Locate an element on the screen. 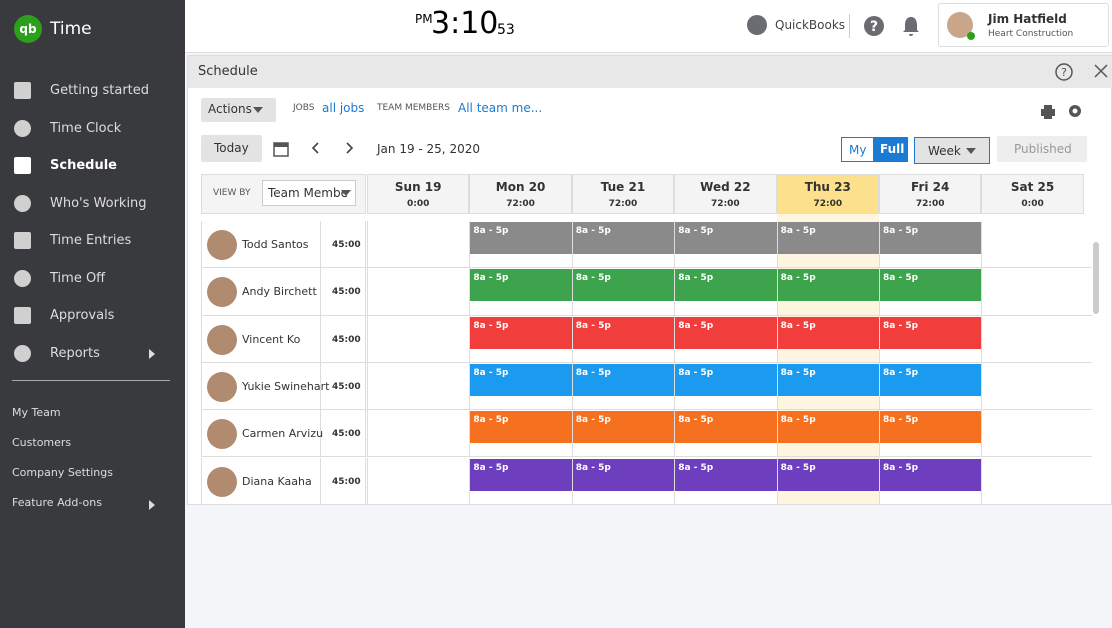  day-header: Tue 2172:00 is located at coordinates (623, 194).